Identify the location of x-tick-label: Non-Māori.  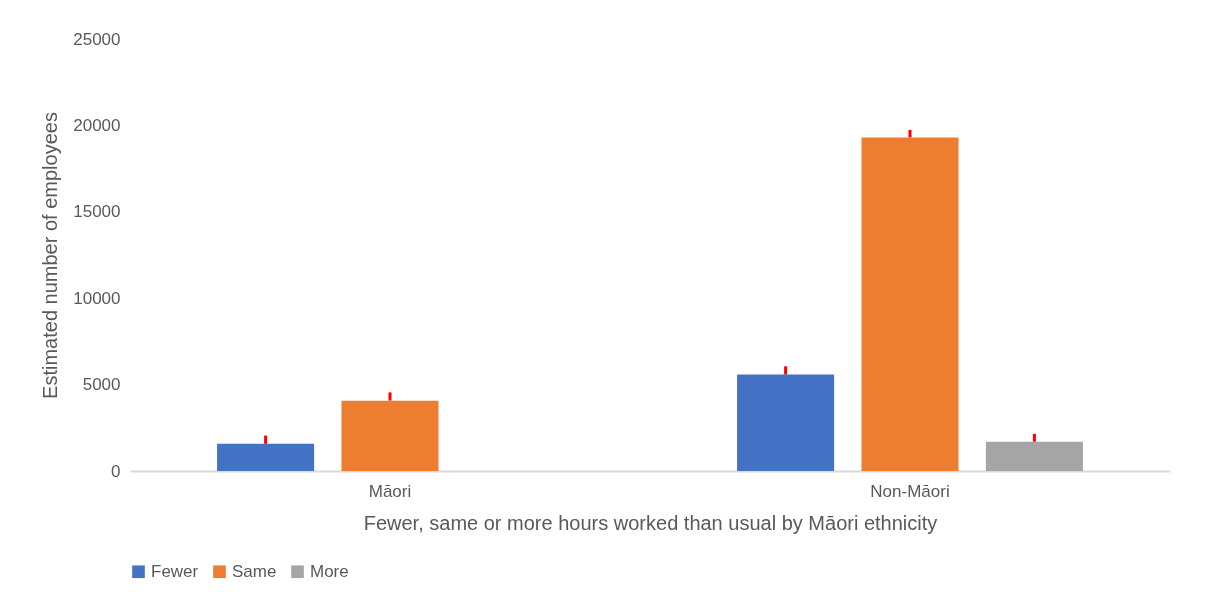
(910, 491).